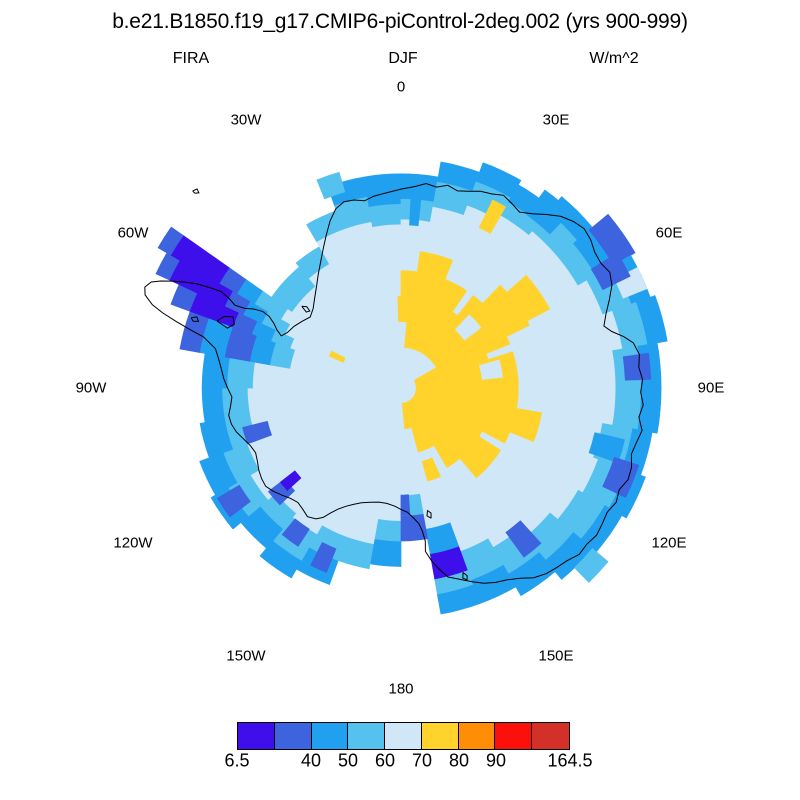 The height and width of the screenshot is (800, 800). I want to click on lon-label-120W: 120W, so click(133, 543).